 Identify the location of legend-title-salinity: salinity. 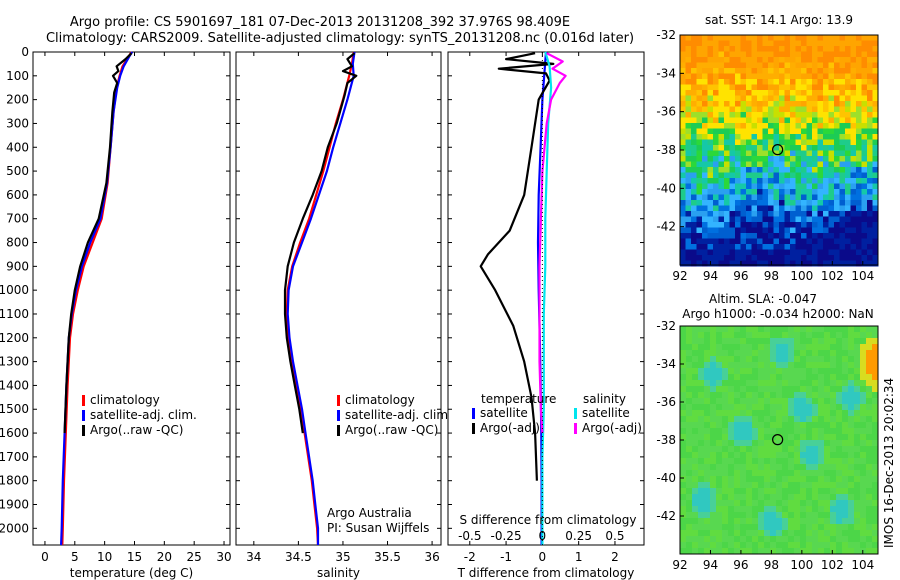
(604, 399).